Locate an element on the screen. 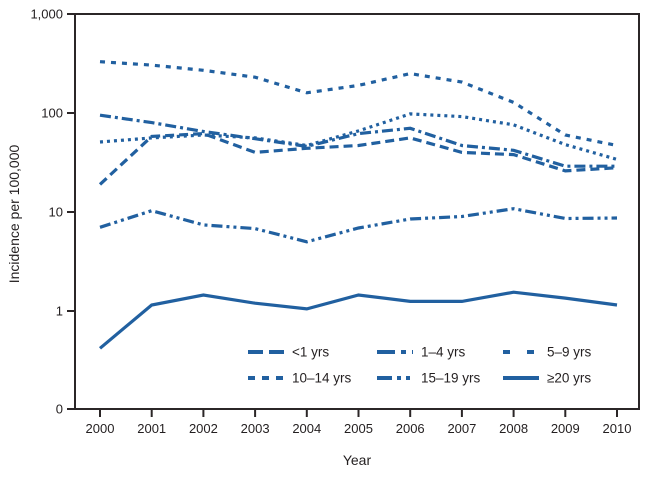 The height and width of the screenshot is (478, 662). series-line-5-9-yrs is located at coordinates (358, 104).